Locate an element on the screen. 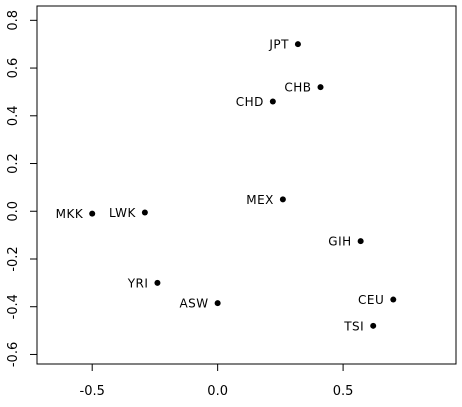 The image size is (462, 407). point-label-ceu: CEU is located at coordinates (371, 300).